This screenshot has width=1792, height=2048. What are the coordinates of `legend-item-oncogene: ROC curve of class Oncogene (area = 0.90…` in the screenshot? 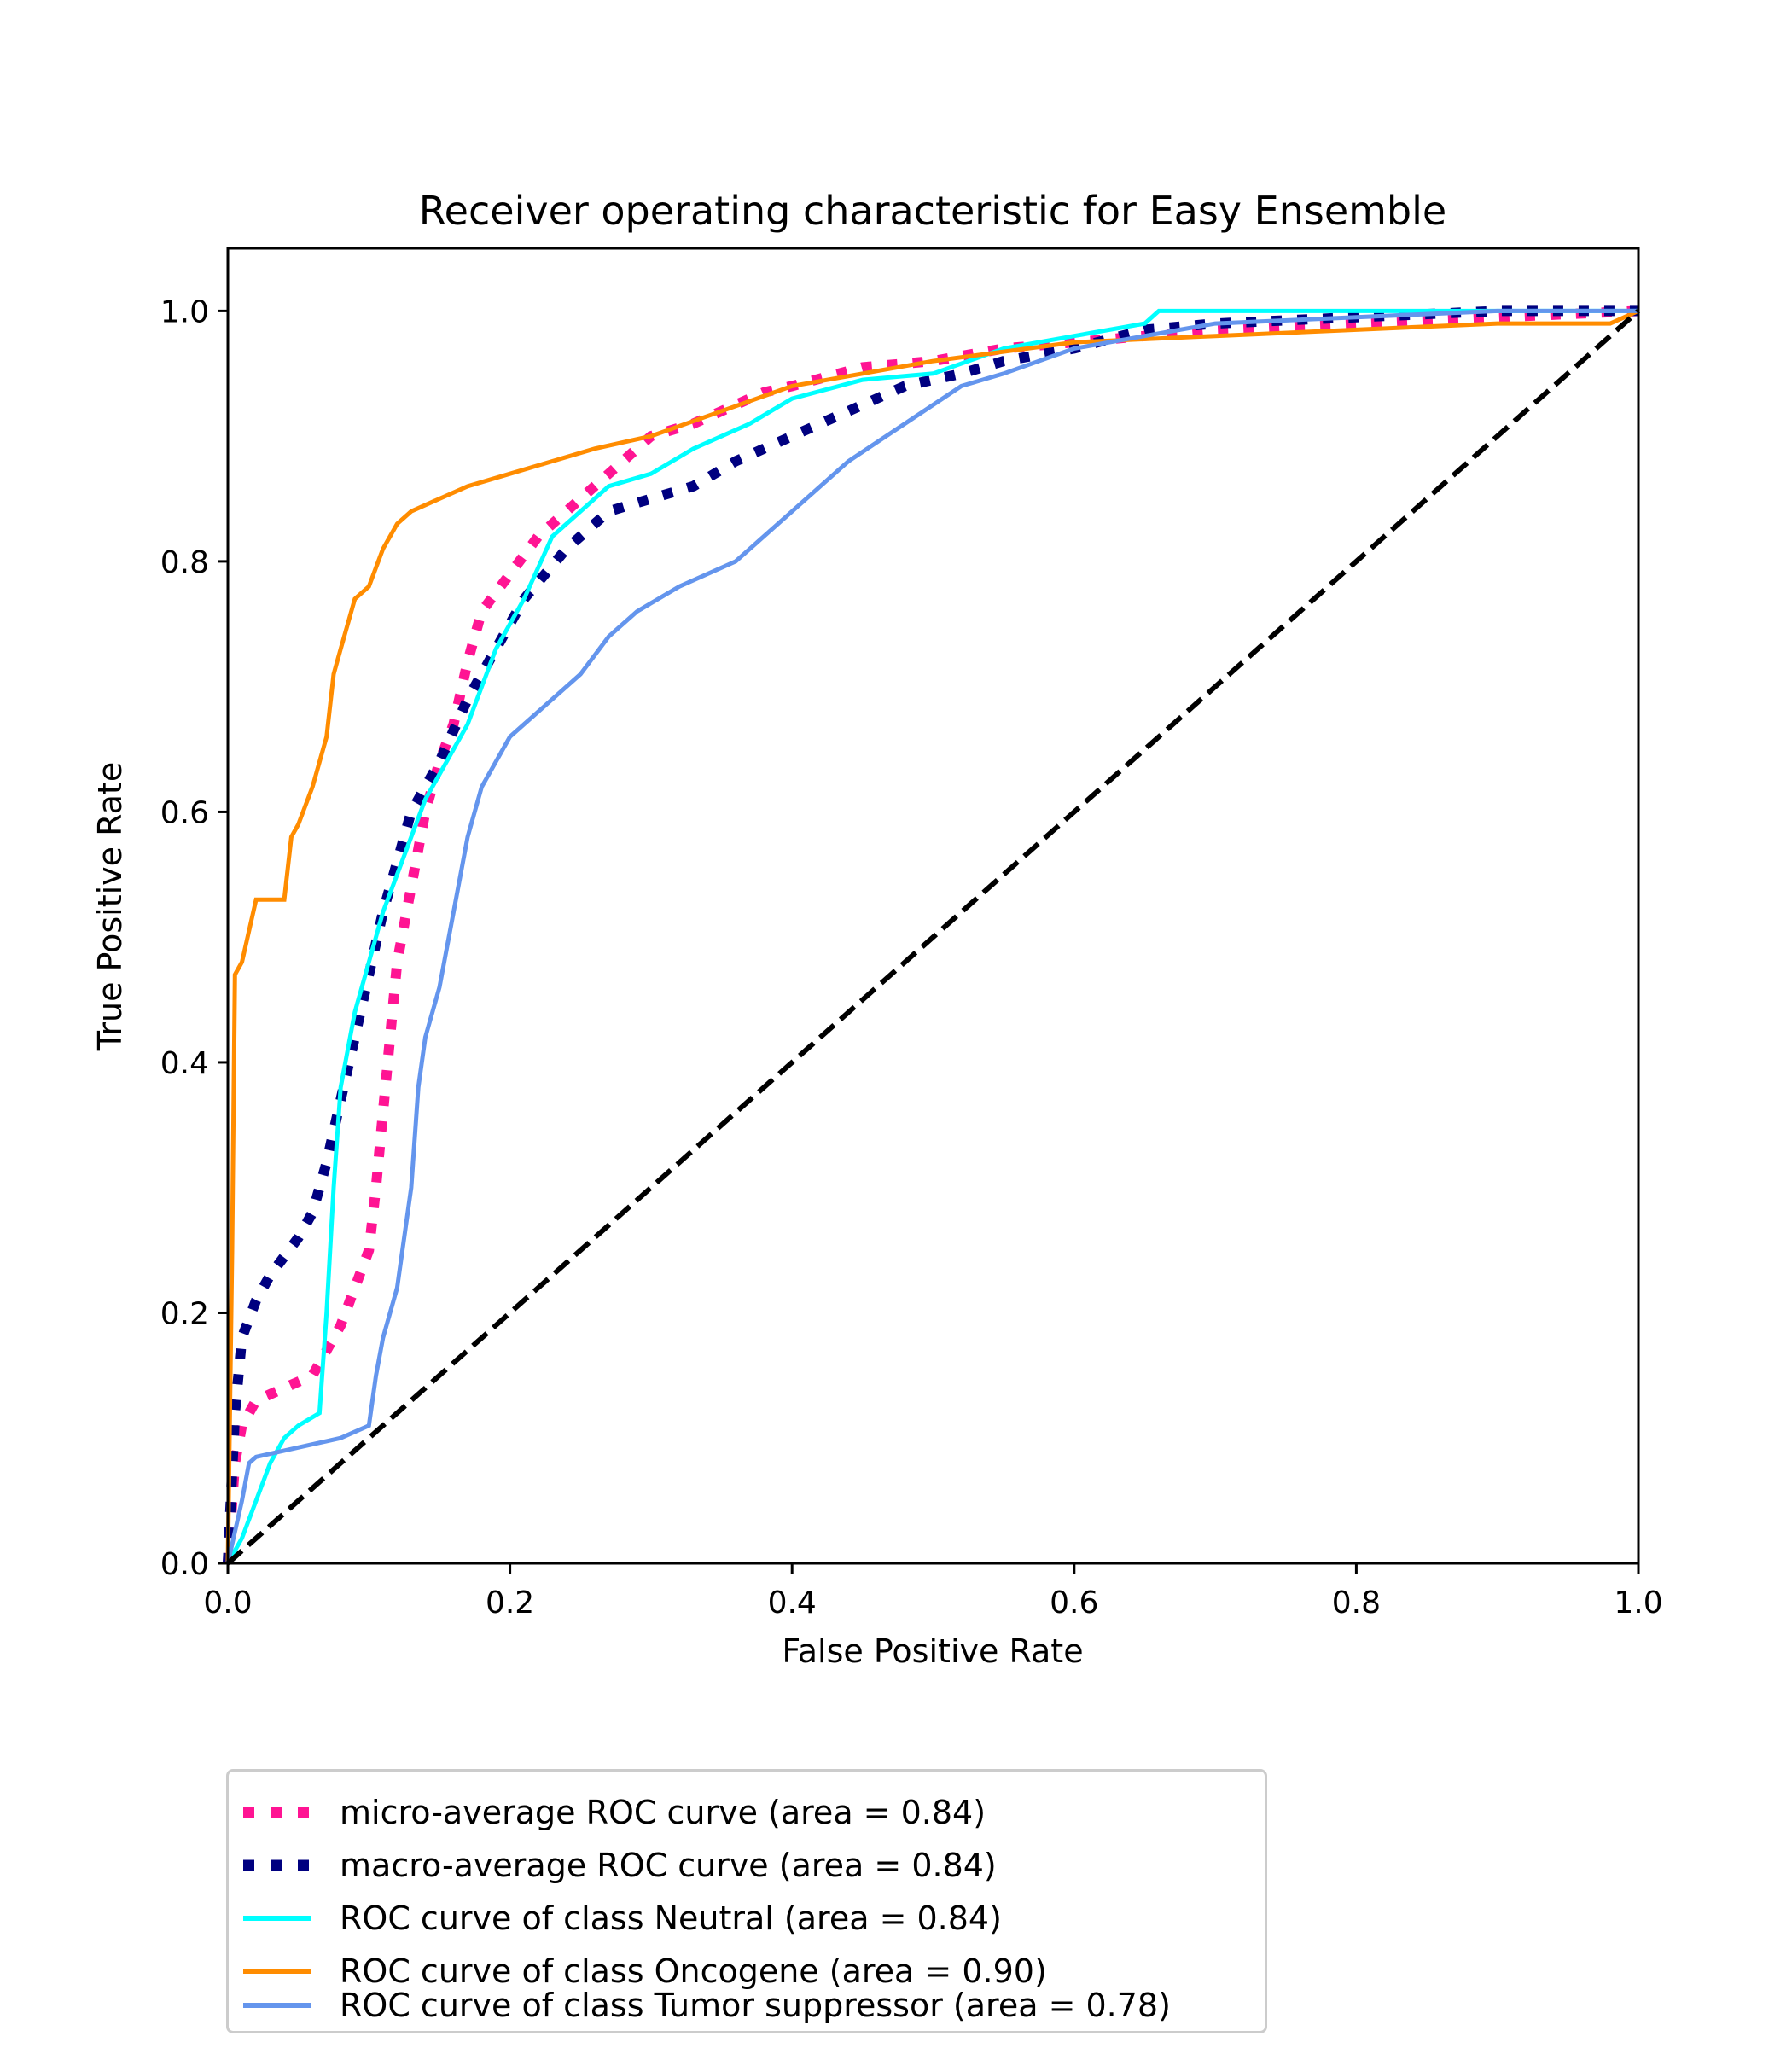 It's located at (638, 1972).